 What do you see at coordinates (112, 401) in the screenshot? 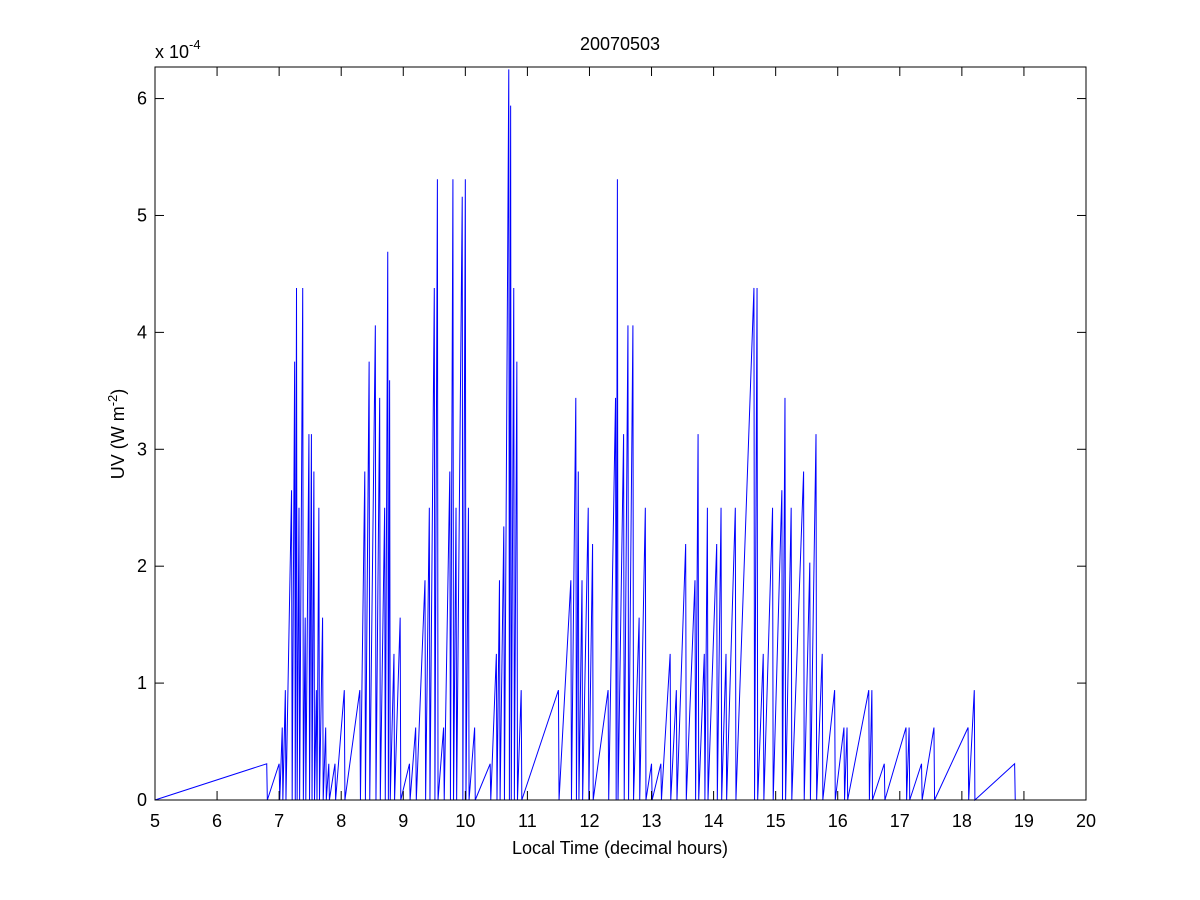
I see `y-label-sup: -2` at bounding box center [112, 401].